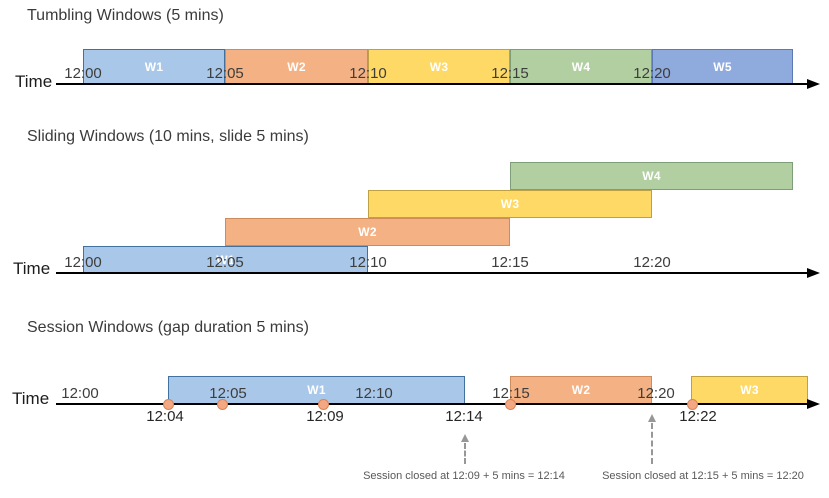 The height and width of the screenshot is (498, 829). I want to click on window-sliding-windows-w3: W3, so click(510, 204).